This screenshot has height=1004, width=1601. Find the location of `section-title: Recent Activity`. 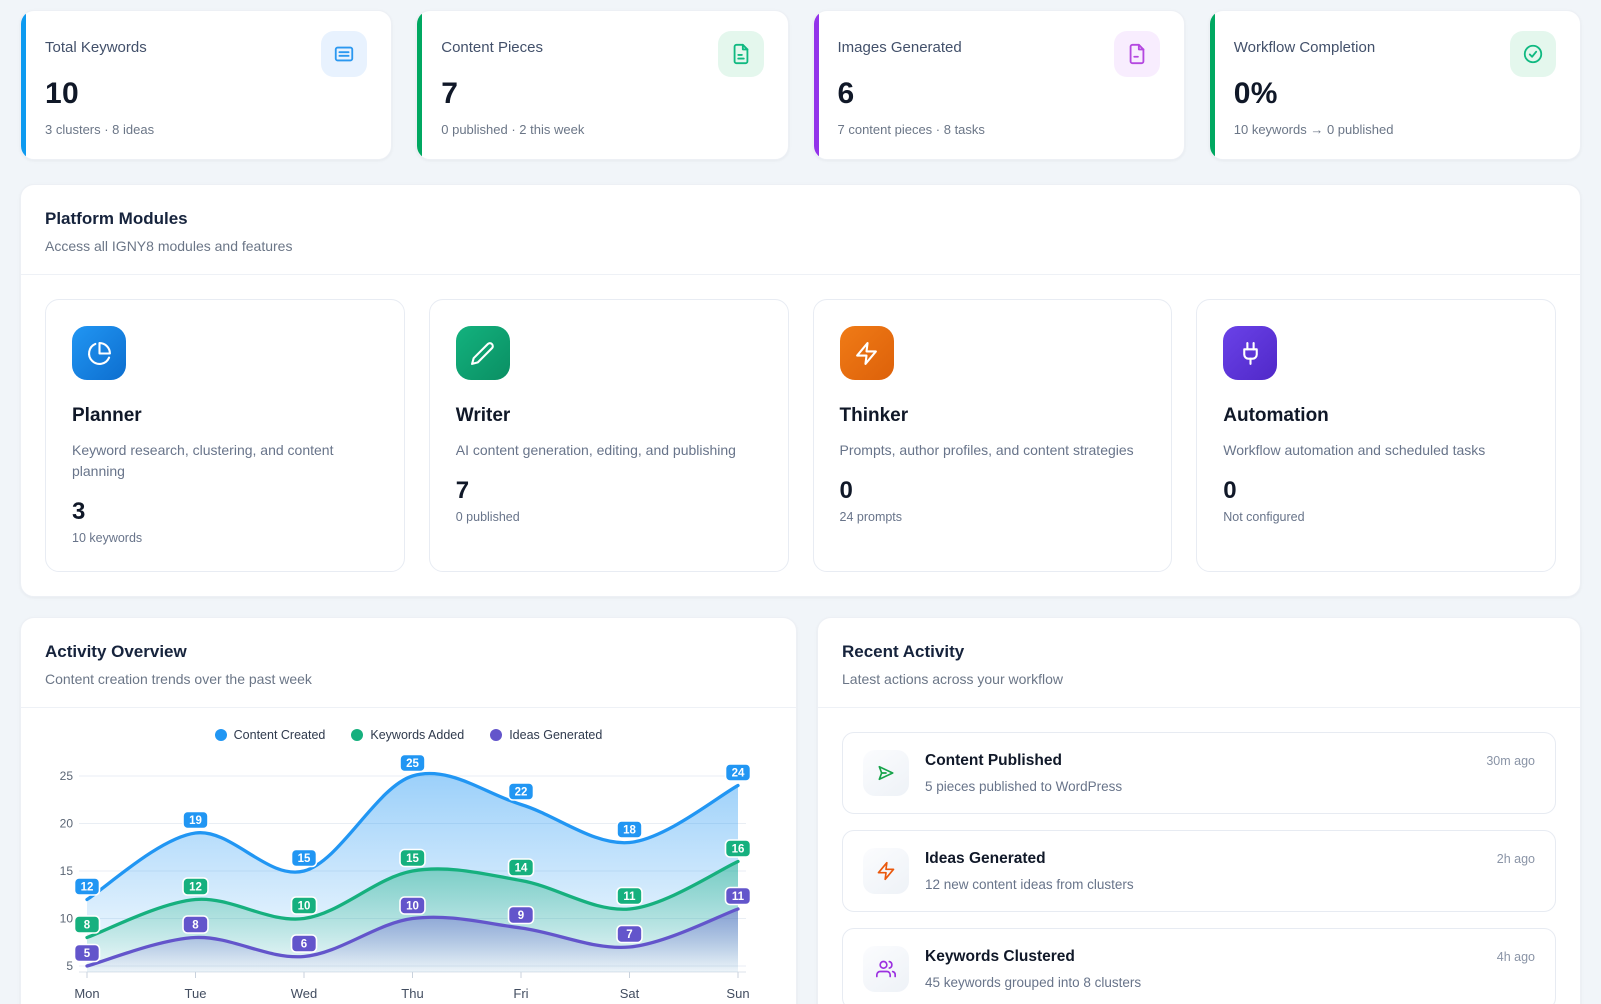

section-title: Recent Activity is located at coordinates (903, 651).